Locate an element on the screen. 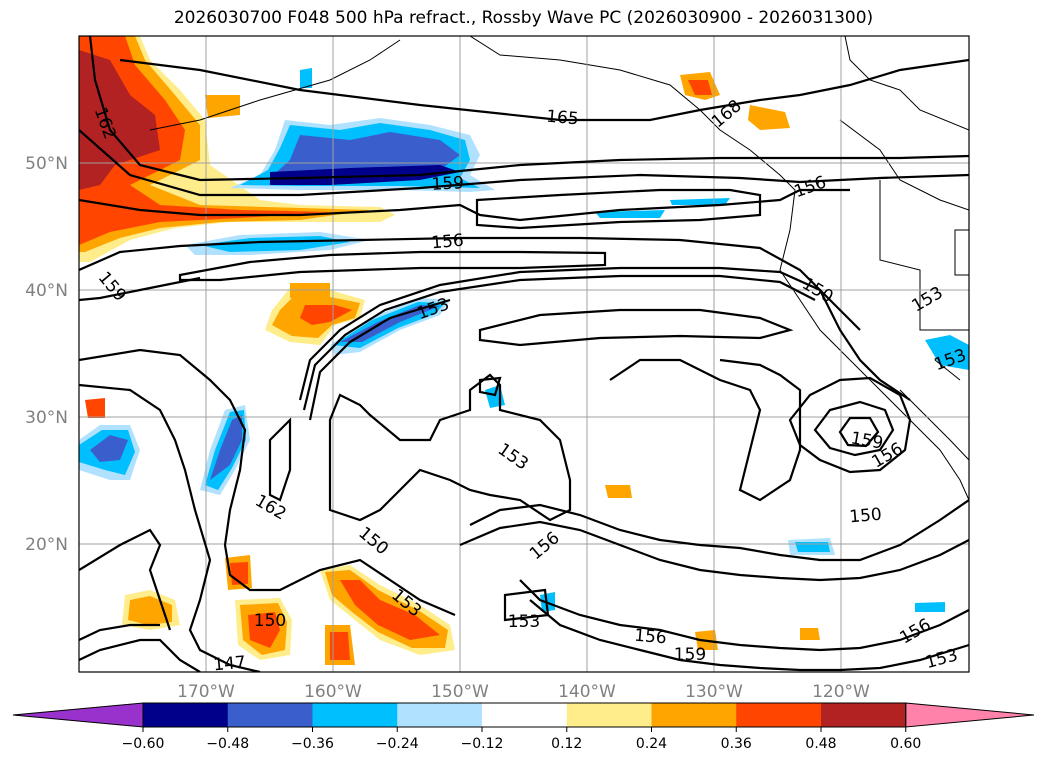  lon-label: 160°W is located at coordinates (333, 692).